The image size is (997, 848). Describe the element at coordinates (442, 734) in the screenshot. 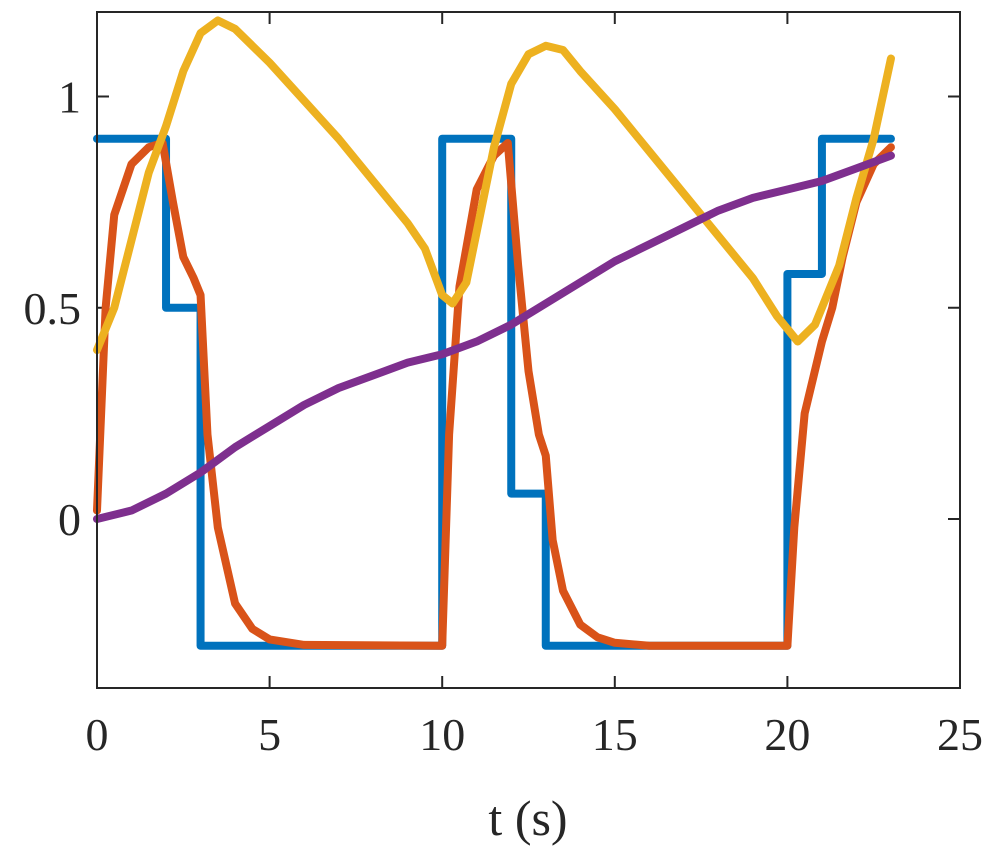

I see `x-tick-label: 10` at that location.